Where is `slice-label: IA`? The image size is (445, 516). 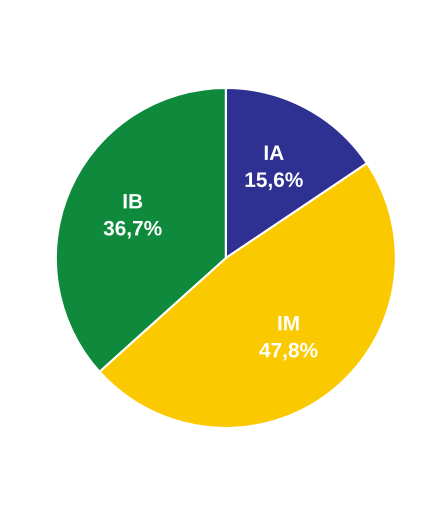 slice-label: IA is located at coordinates (274, 153).